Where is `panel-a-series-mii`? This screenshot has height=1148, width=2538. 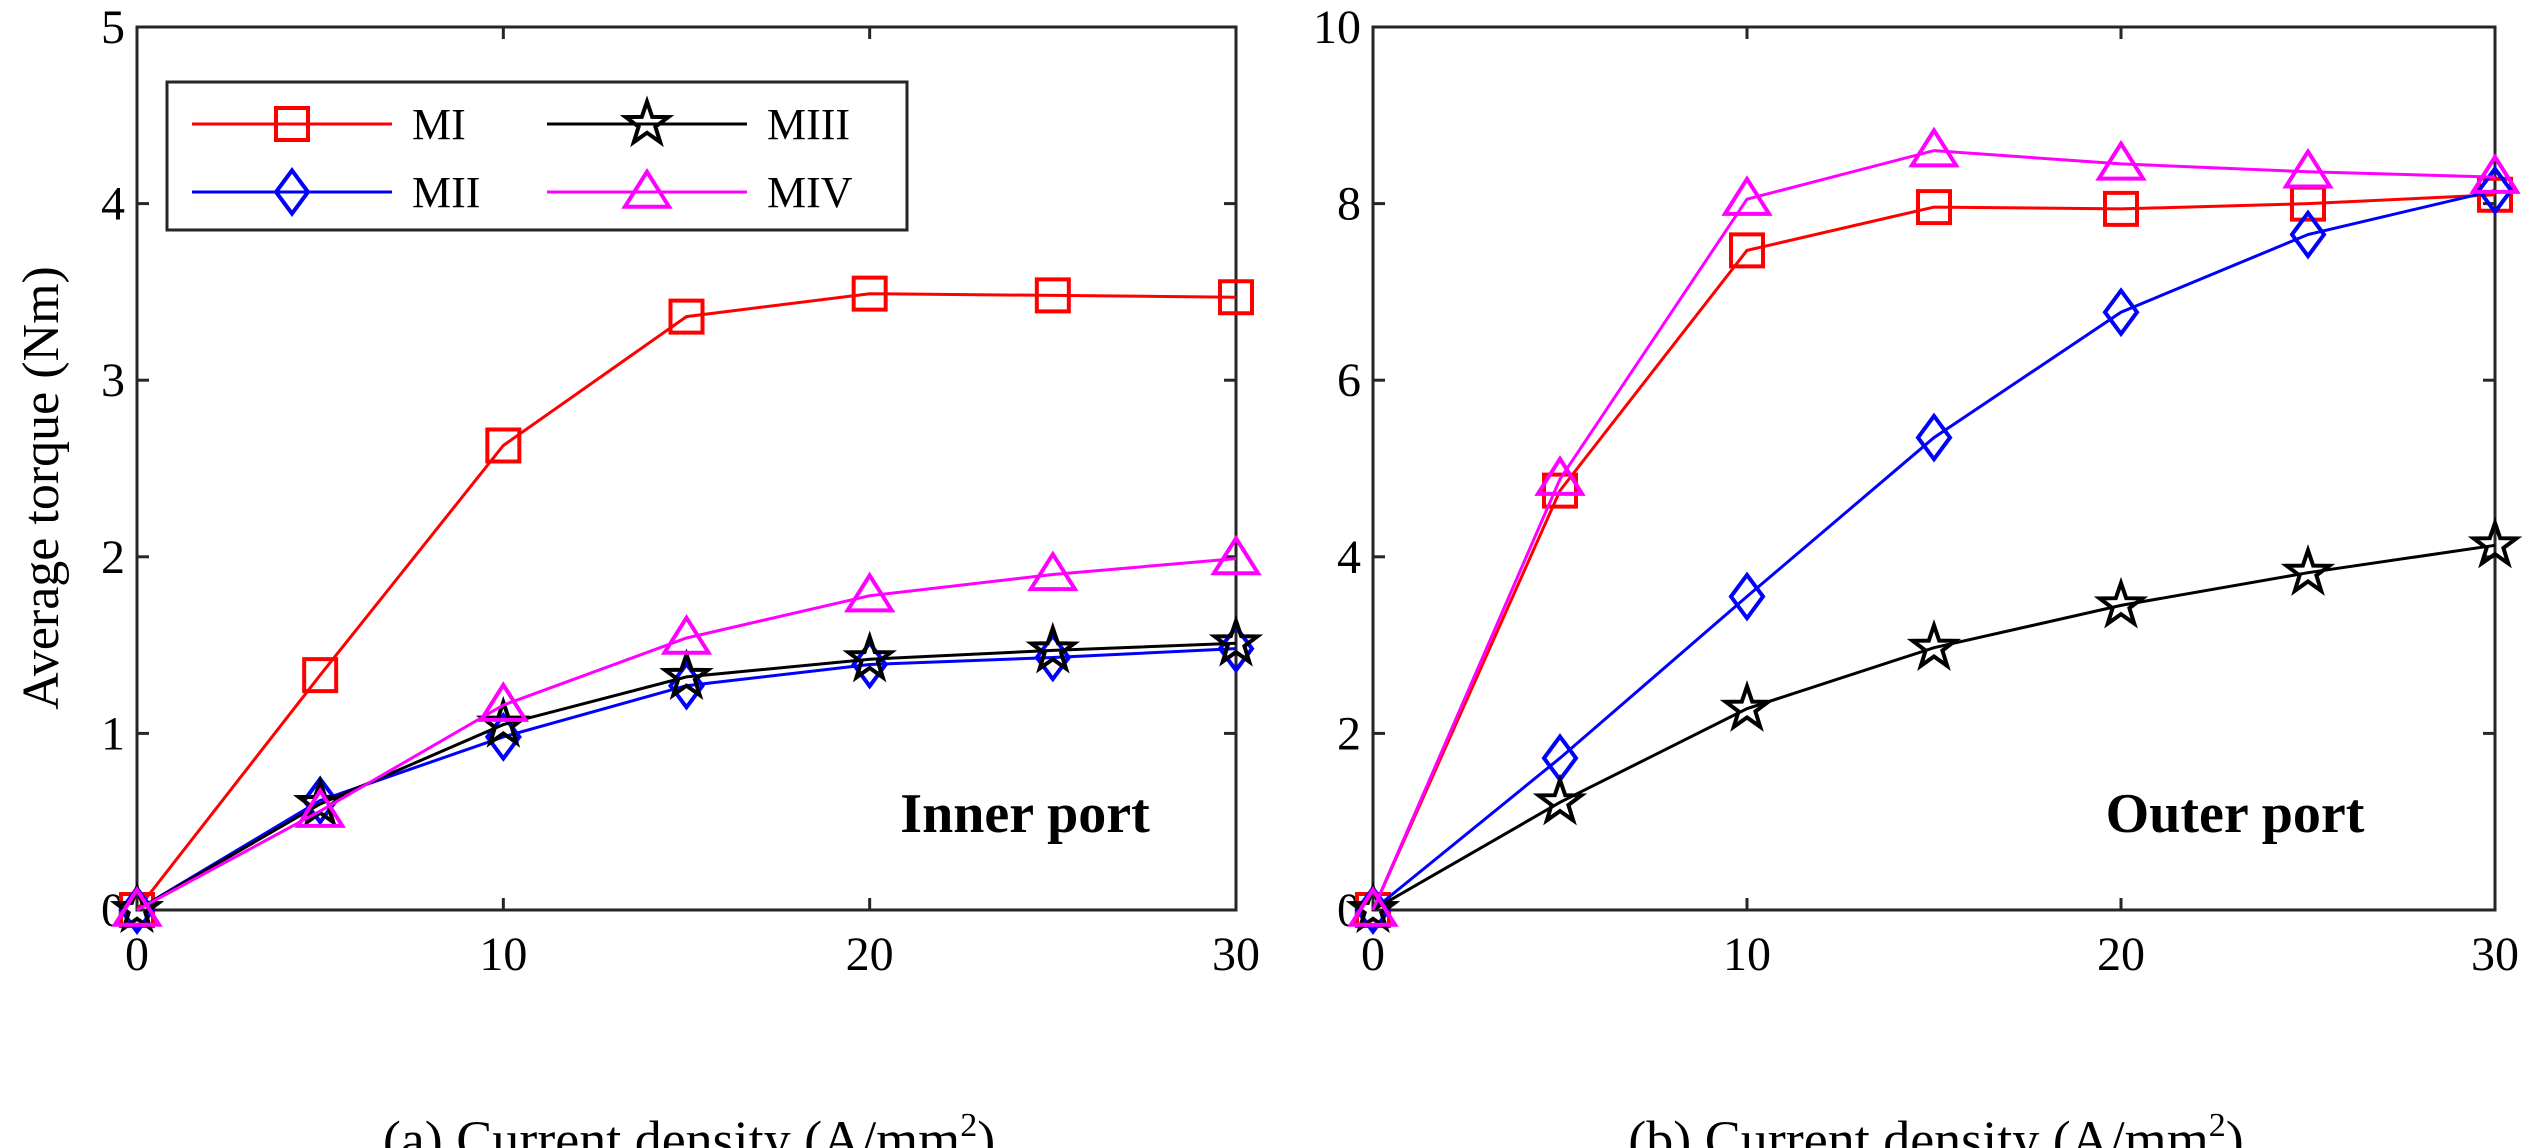
panel-a-series-mii is located at coordinates (686, 779).